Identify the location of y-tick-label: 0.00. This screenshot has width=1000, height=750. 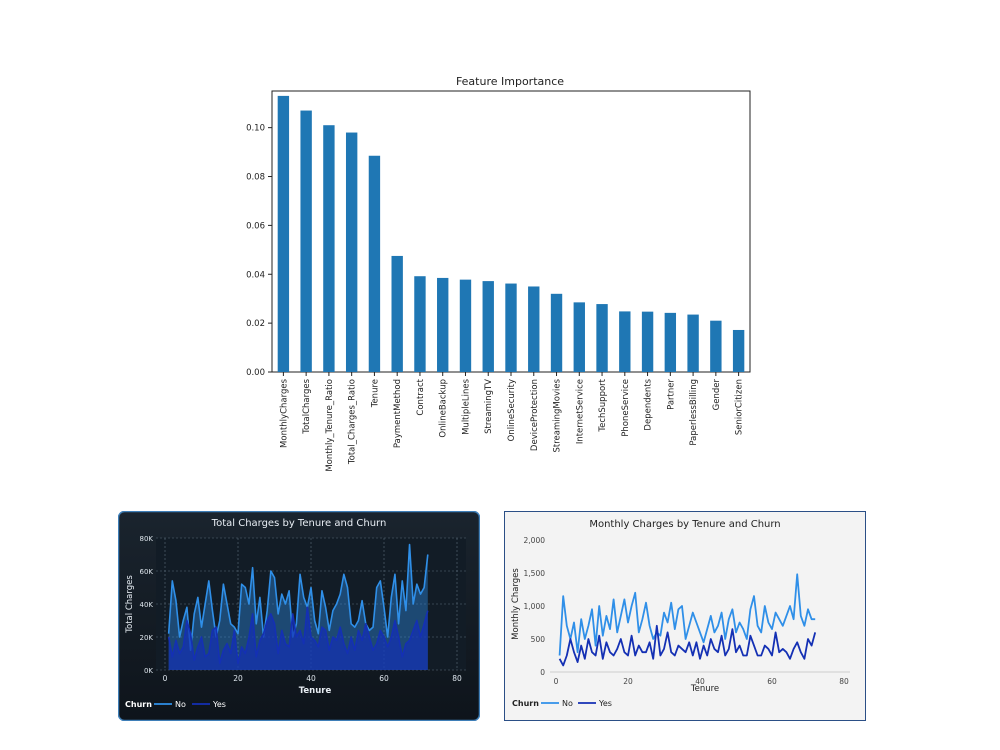
(255, 373).